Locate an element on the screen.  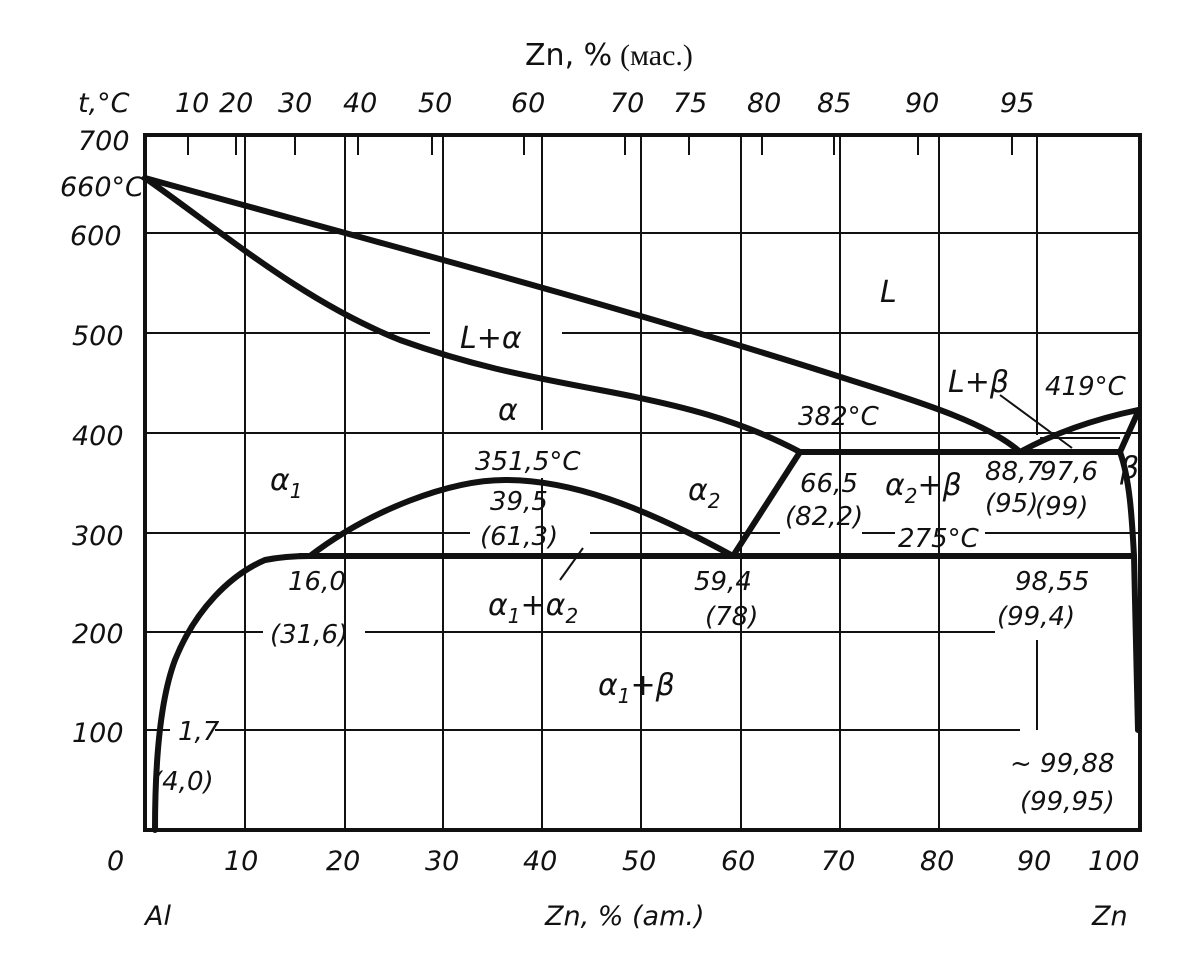
top-tick-80: 80 is located at coordinates (764, 103).